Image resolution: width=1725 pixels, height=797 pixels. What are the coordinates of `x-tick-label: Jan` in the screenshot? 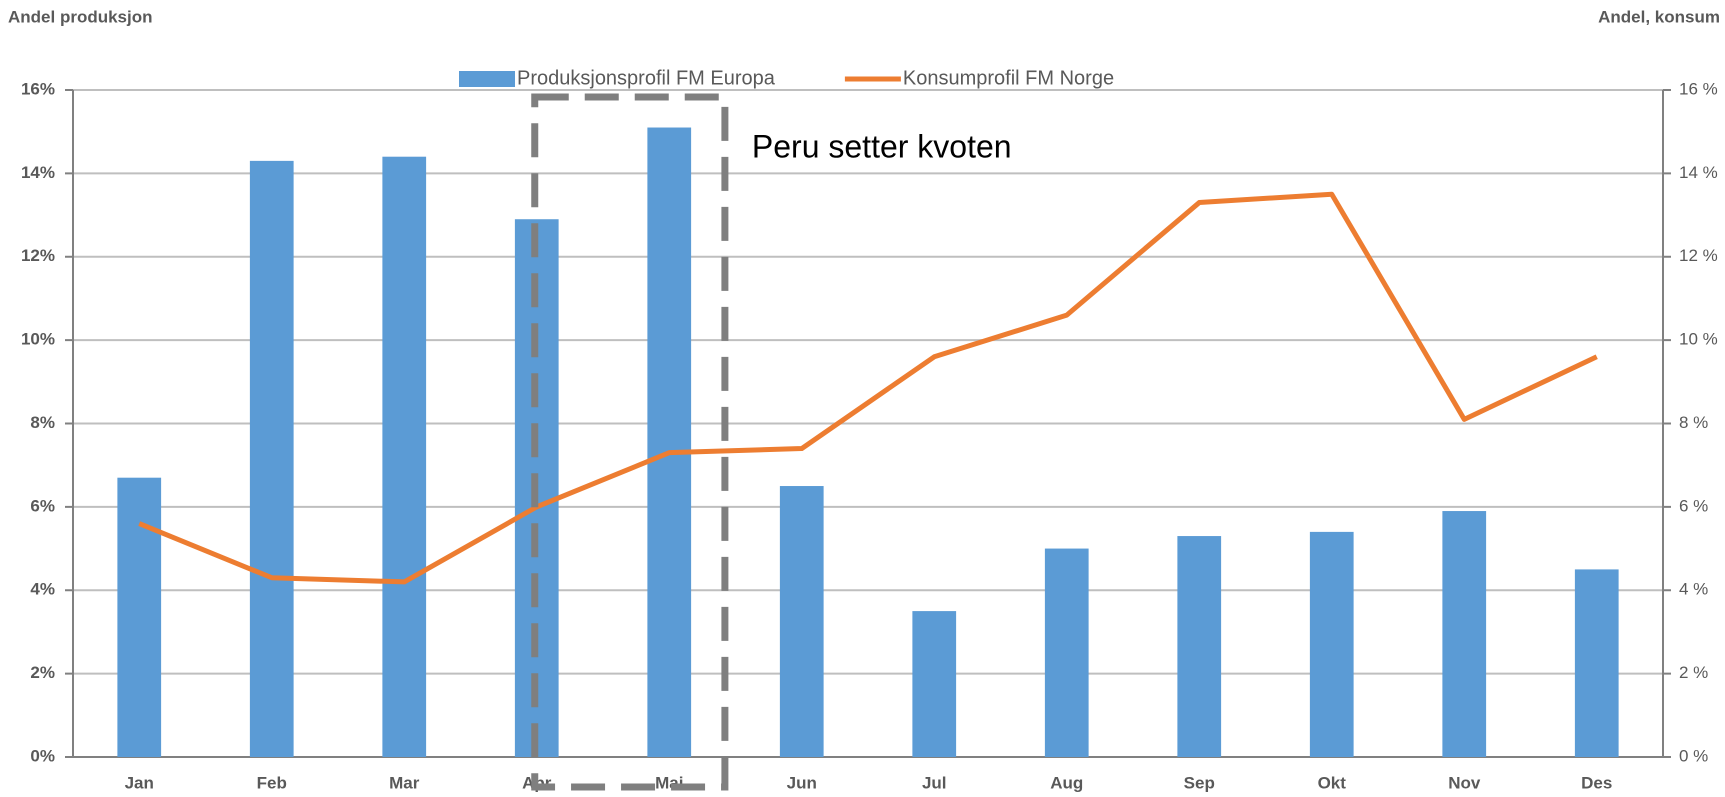 It's located at (139, 782).